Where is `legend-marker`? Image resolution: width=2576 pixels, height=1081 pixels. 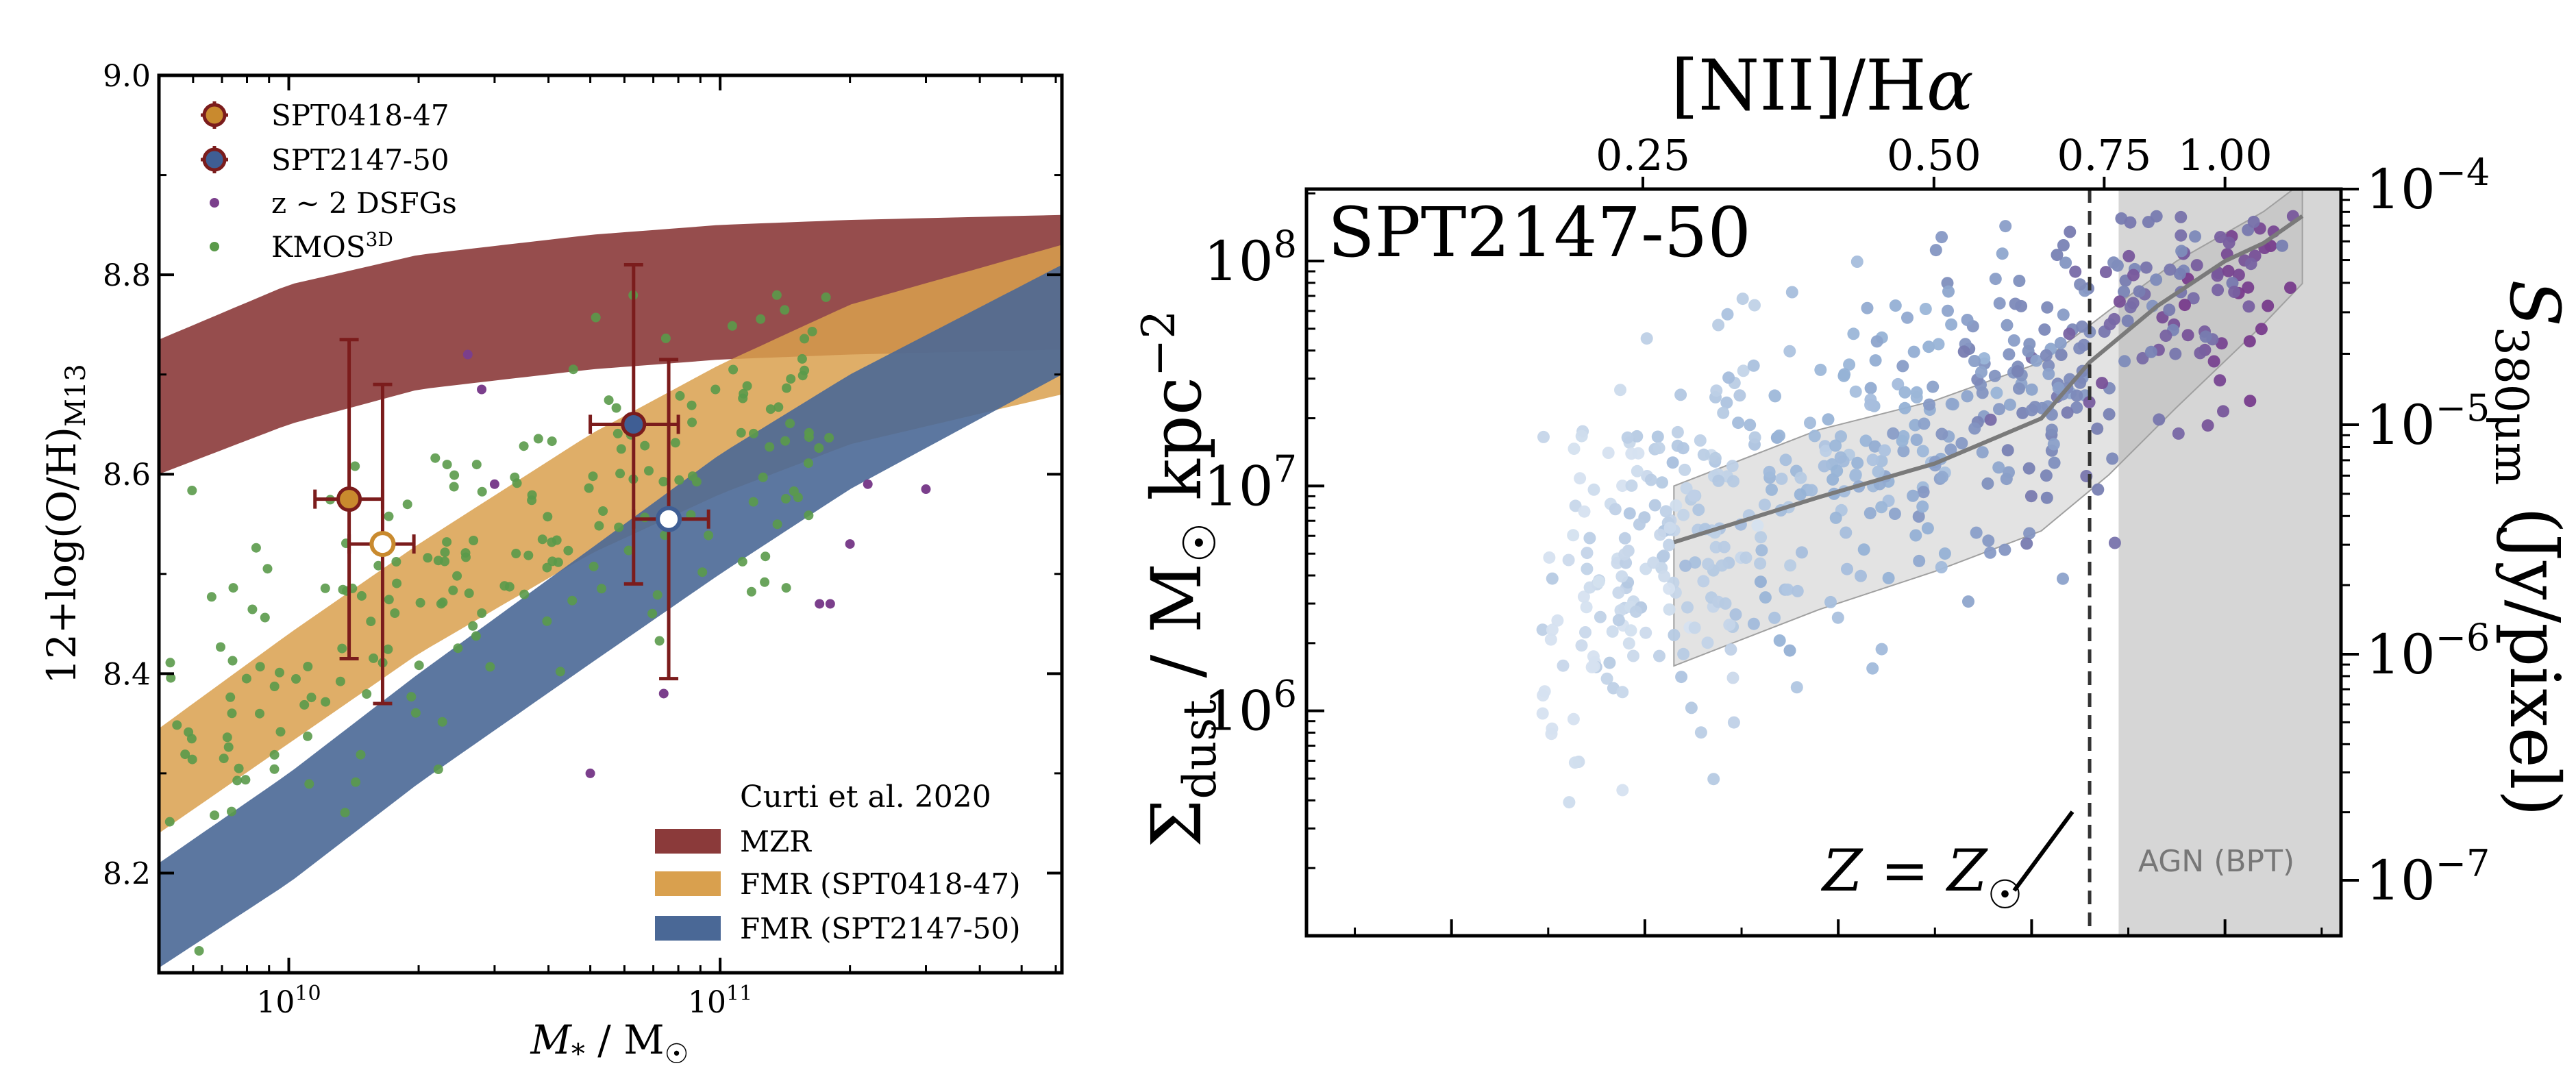 legend-marker is located at coordinates (214, 246).